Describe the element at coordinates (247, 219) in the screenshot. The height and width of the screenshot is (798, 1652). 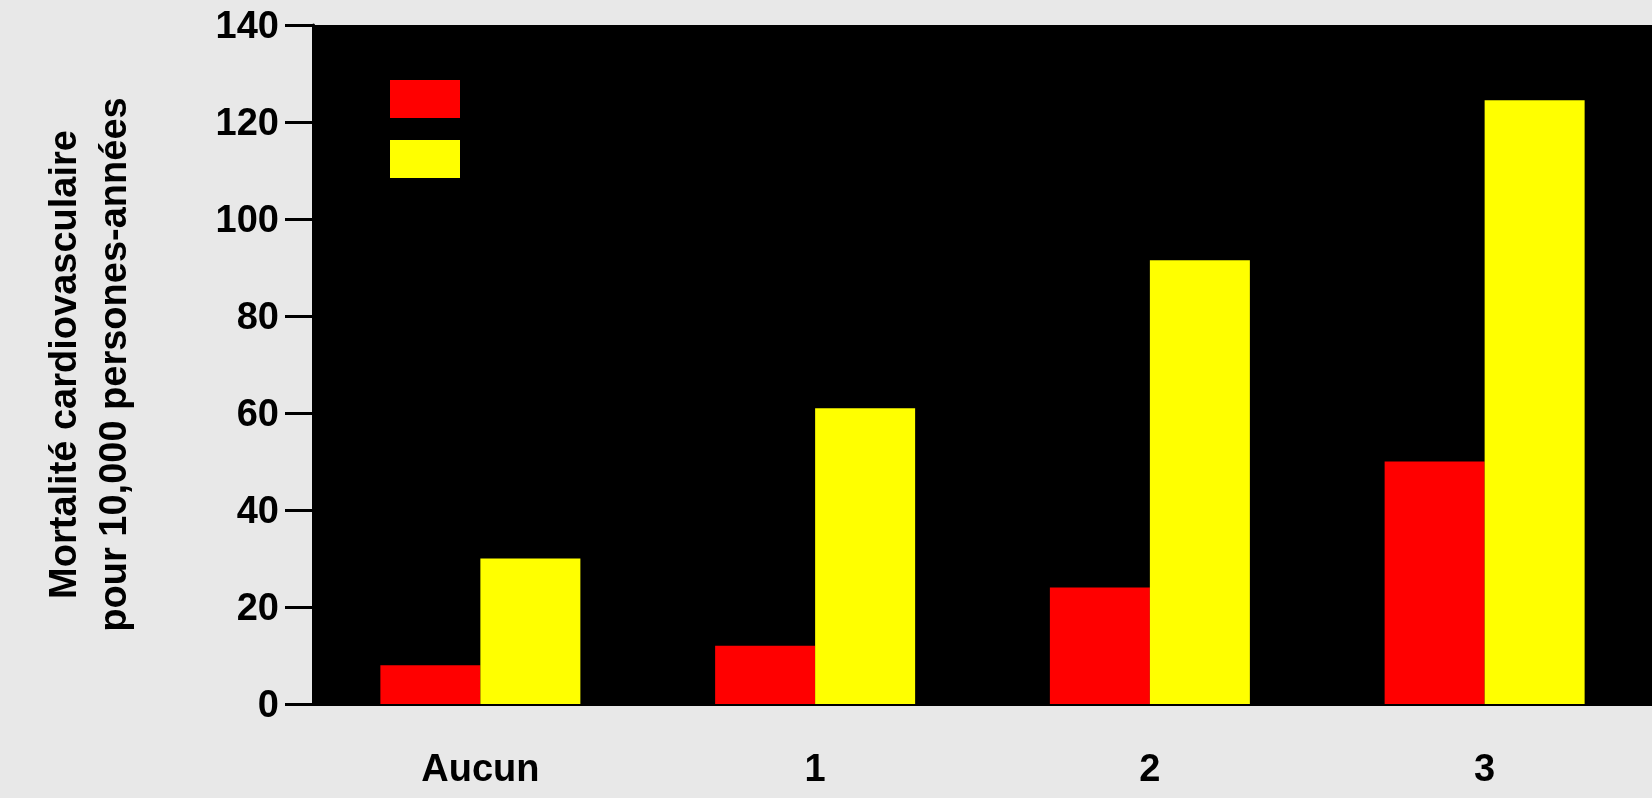
I see `y-tick-label: 100` at that location.